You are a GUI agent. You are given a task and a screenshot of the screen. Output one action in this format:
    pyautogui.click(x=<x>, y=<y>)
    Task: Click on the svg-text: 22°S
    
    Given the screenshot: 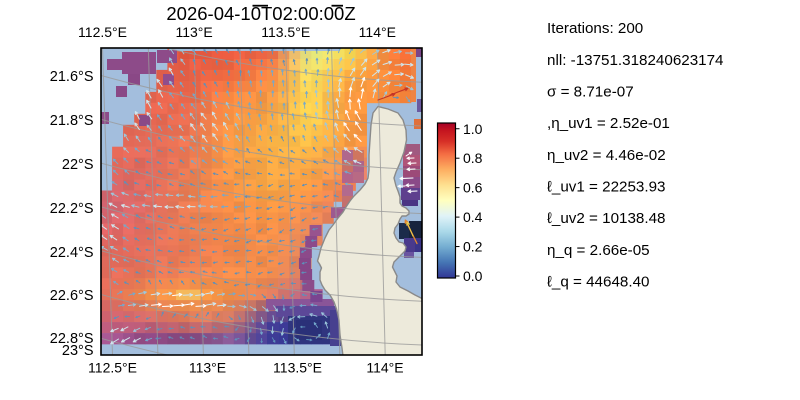 What is the action you would take?
    pyautogui.click(x=78, y=165)
    